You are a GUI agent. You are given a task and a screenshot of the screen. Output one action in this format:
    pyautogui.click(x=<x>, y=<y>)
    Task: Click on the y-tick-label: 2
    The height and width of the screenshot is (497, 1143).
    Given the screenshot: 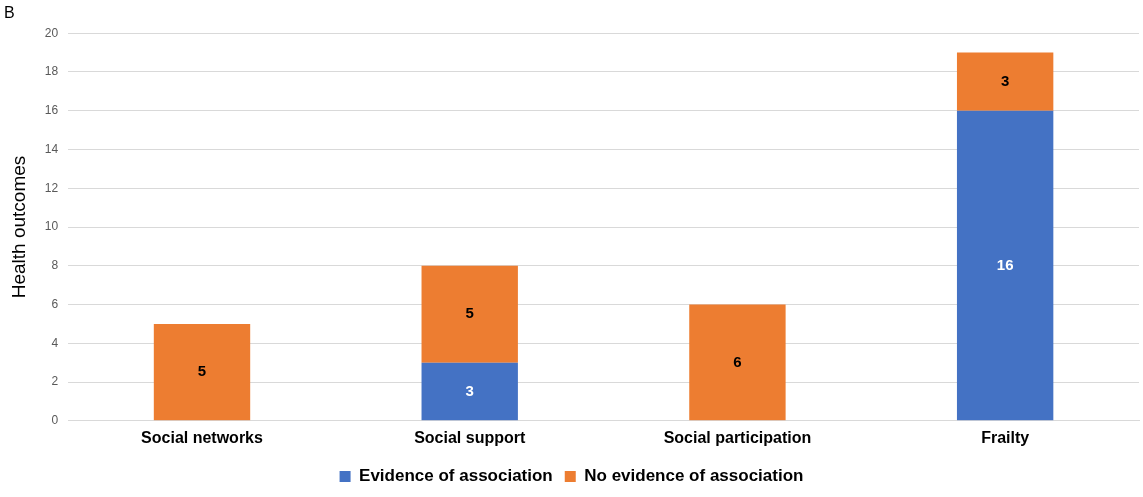 What is the action you would take?
    pyautogui.click(x=55, y=381)
    